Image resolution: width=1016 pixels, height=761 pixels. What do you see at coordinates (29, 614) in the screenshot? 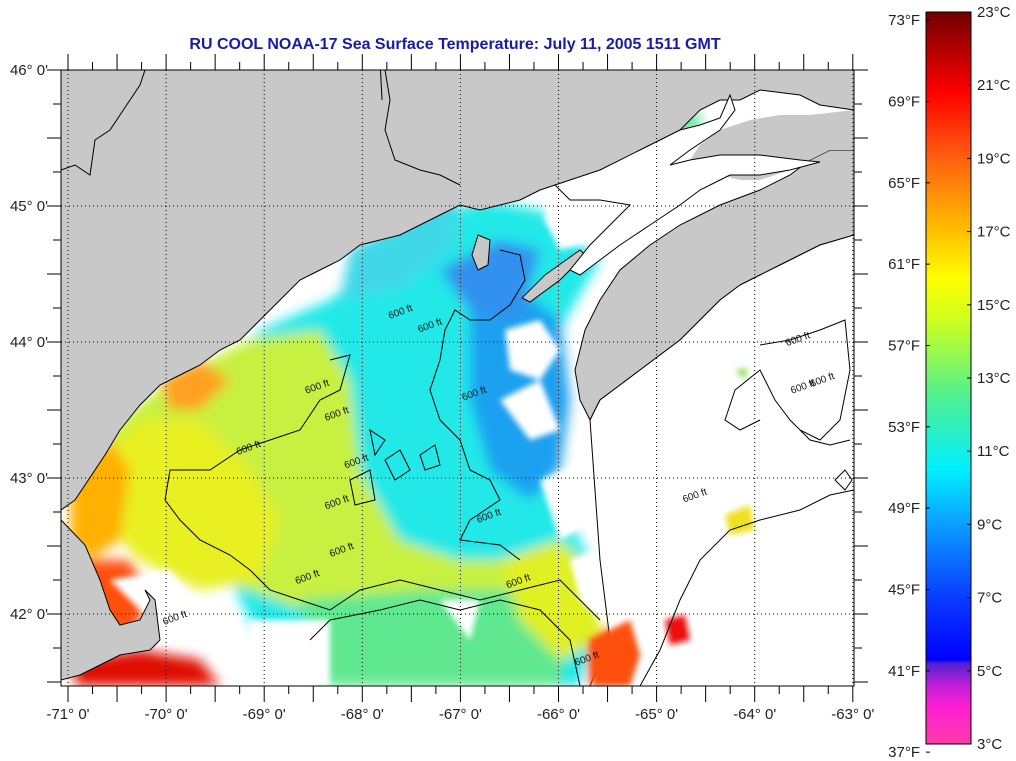
I see `lat-tick-label: 42° 0'` at bounding box center [29, 614].